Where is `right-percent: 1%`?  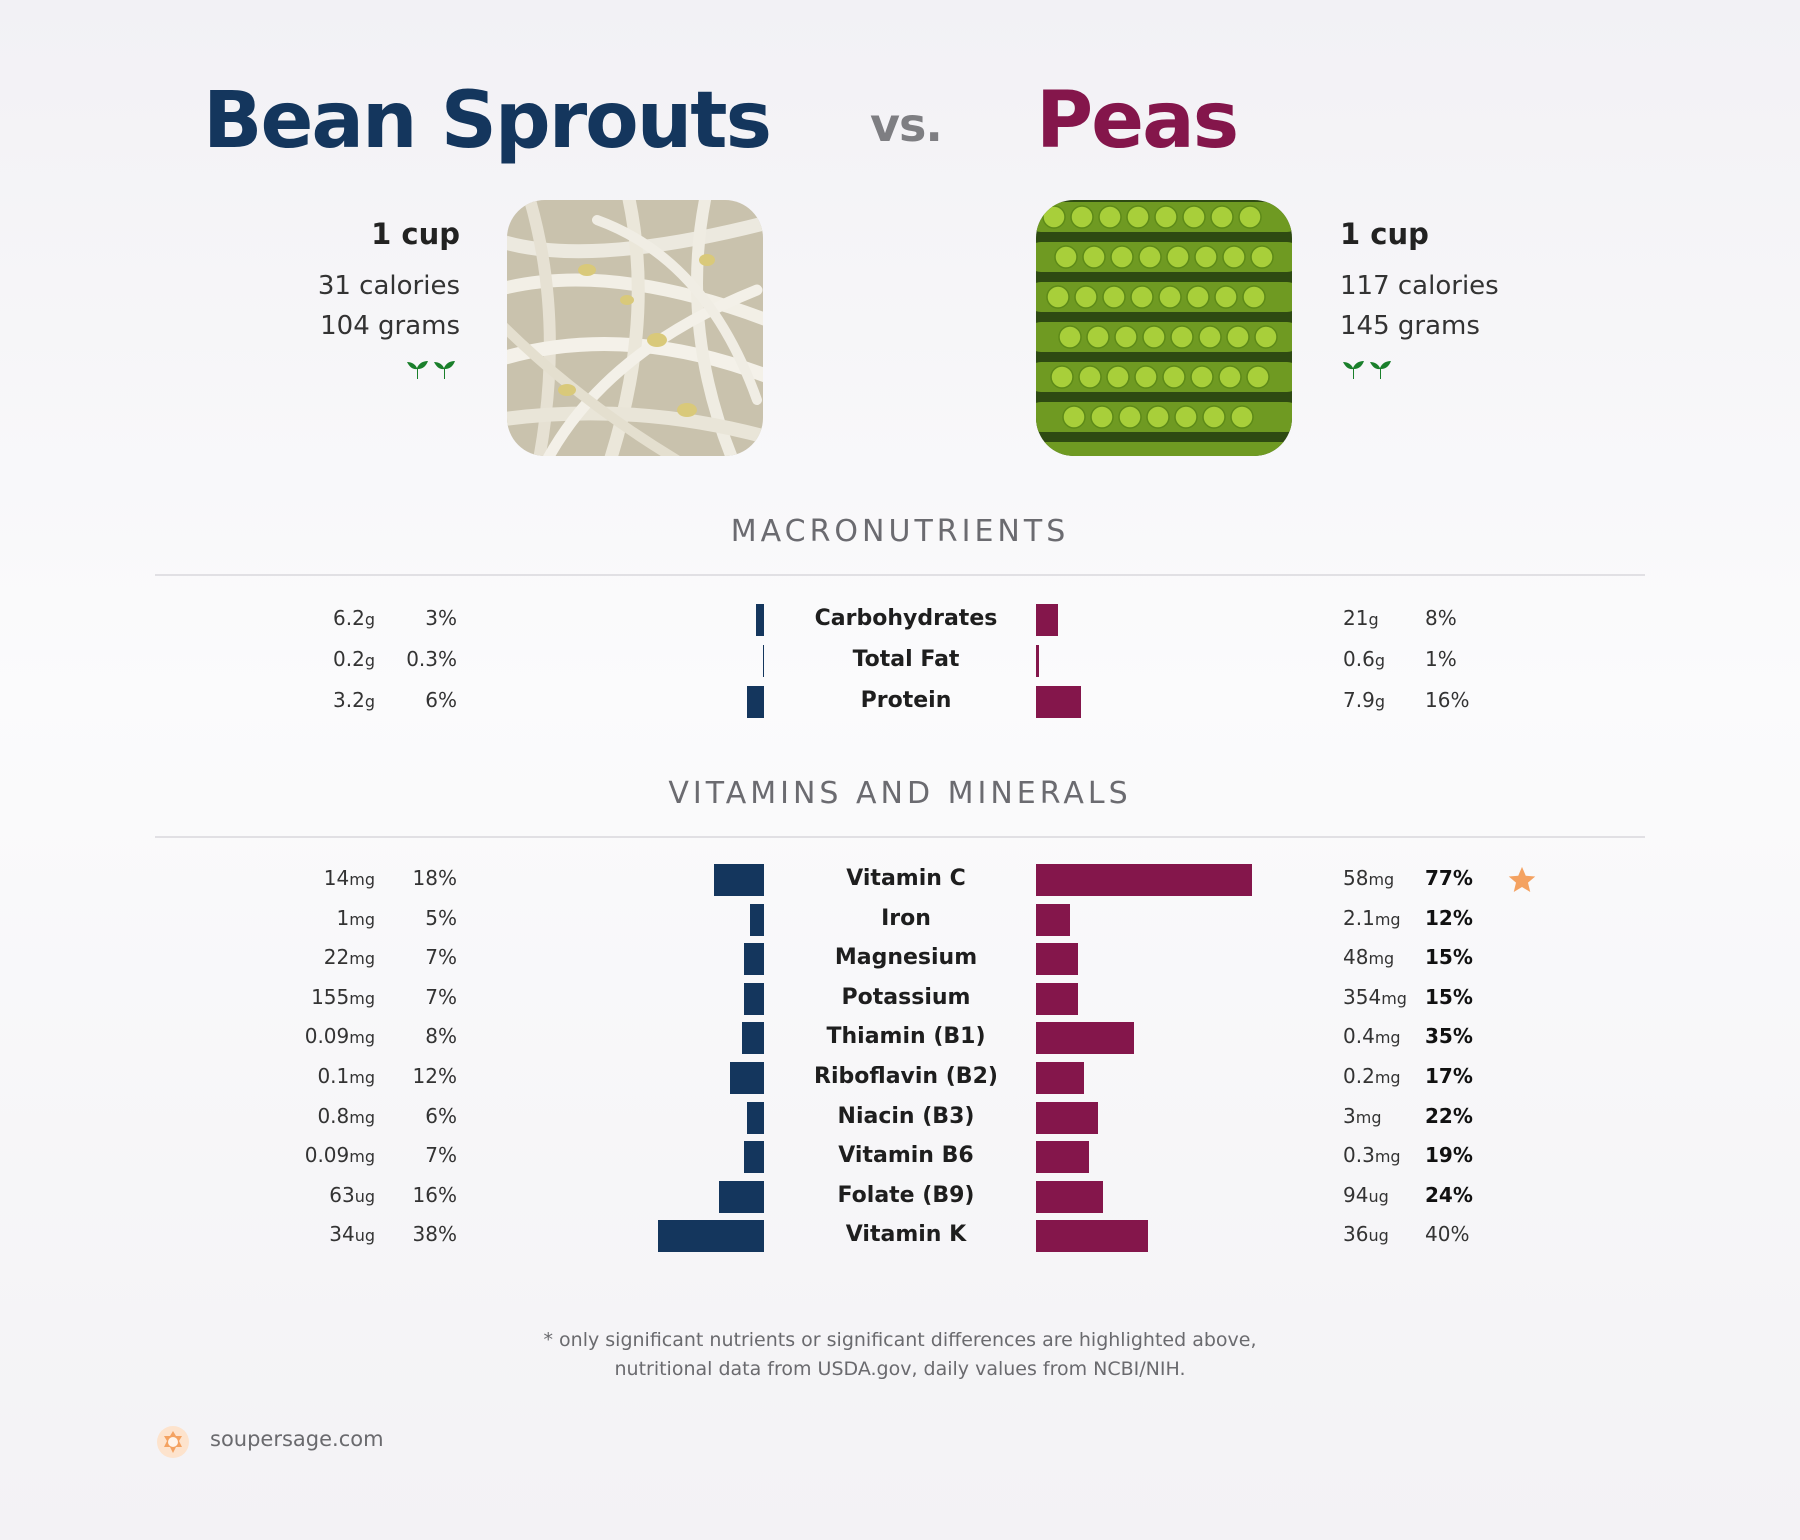 right-percent: 1% is located at coordinates (1441, 659).